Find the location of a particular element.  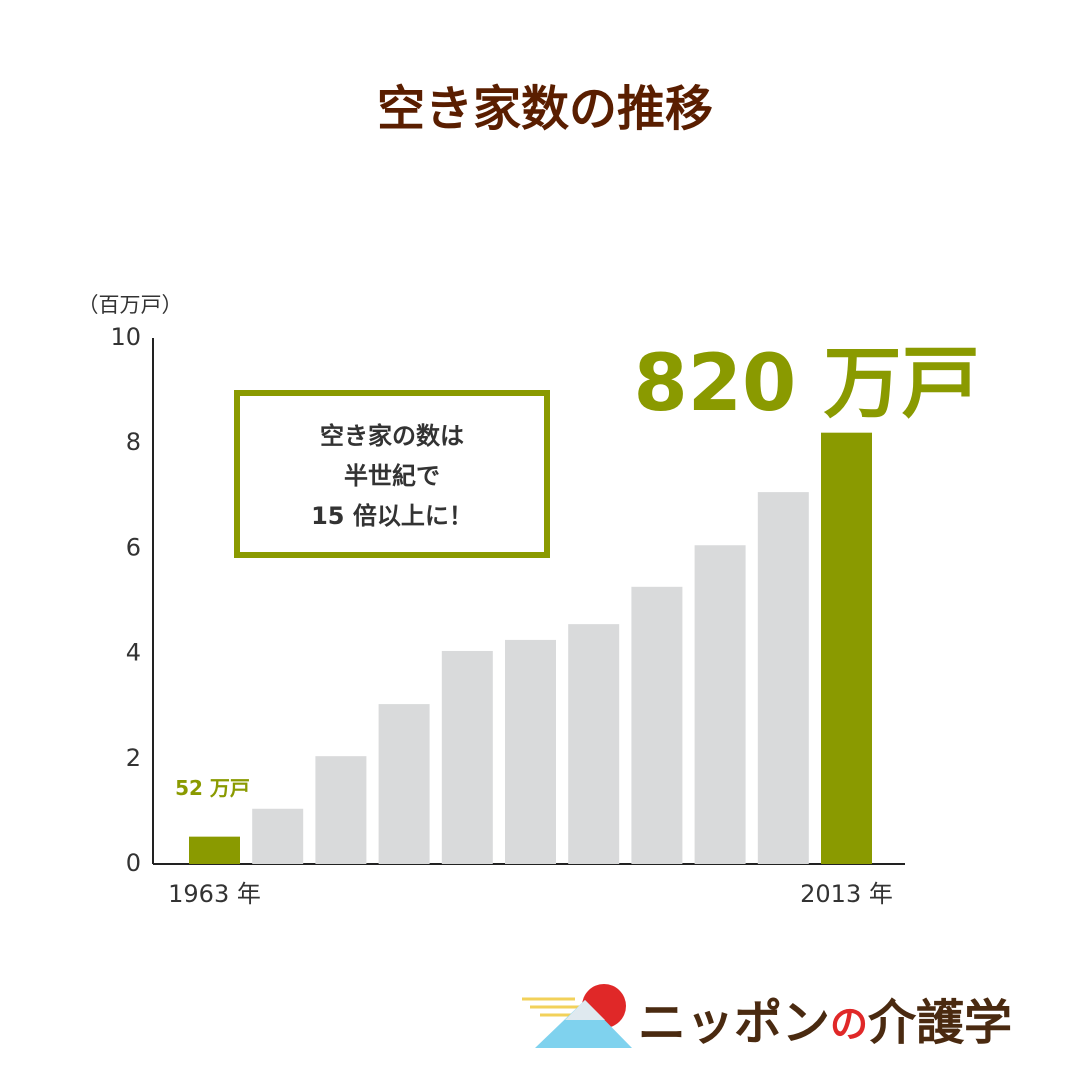

value-label: 820 万戸 is located at coordinates (807, 384).